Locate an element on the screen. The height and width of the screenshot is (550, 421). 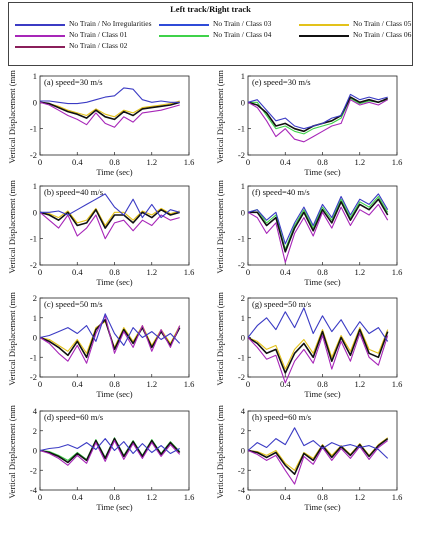
legend-label: No Train / No Irregularities is located at coordinates (110, 23).